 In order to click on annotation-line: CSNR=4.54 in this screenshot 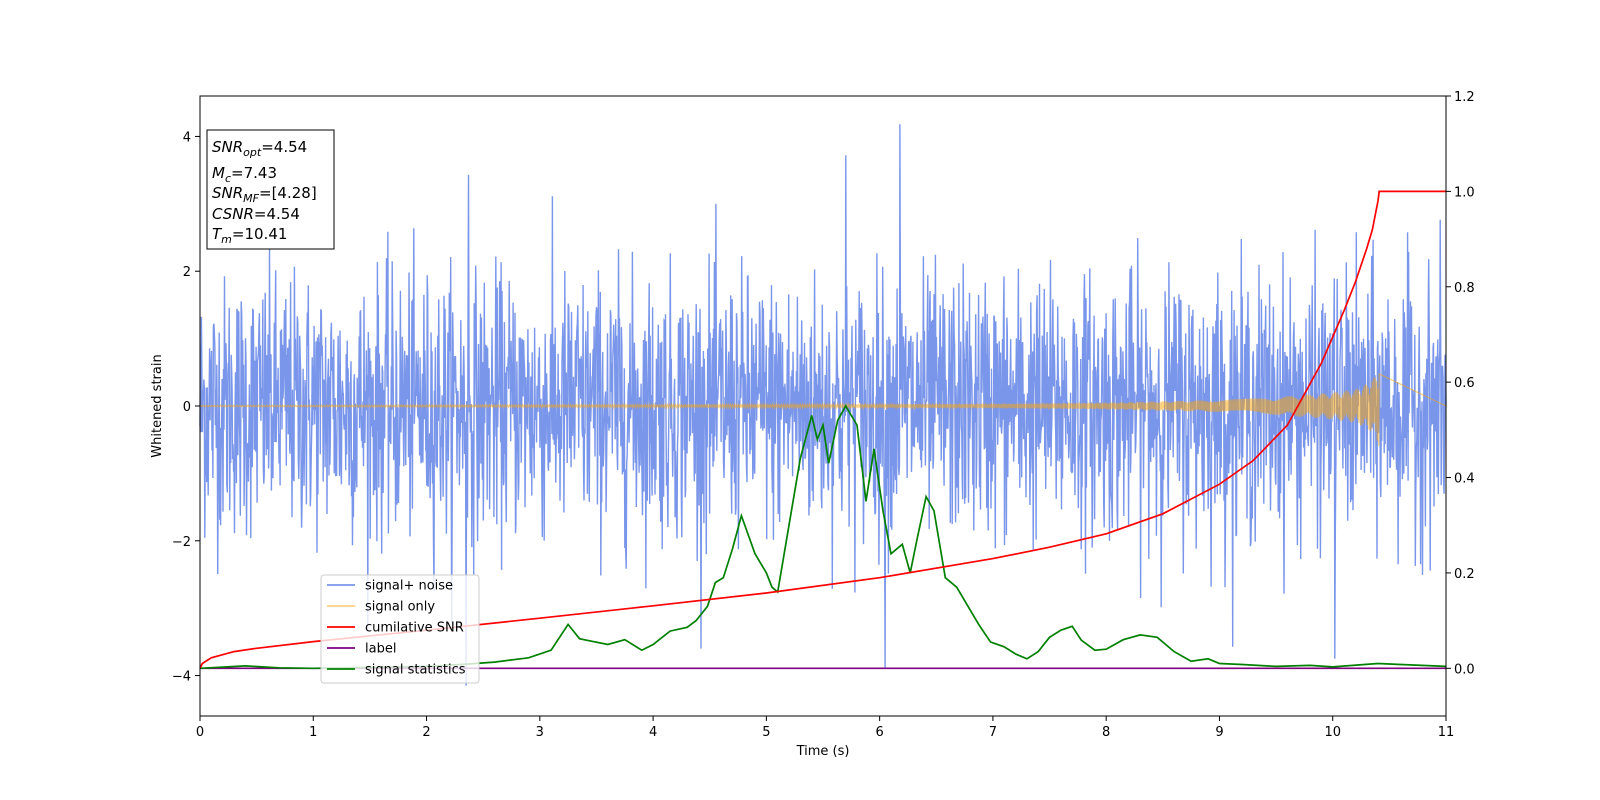, I will do `click(256, 214)`.